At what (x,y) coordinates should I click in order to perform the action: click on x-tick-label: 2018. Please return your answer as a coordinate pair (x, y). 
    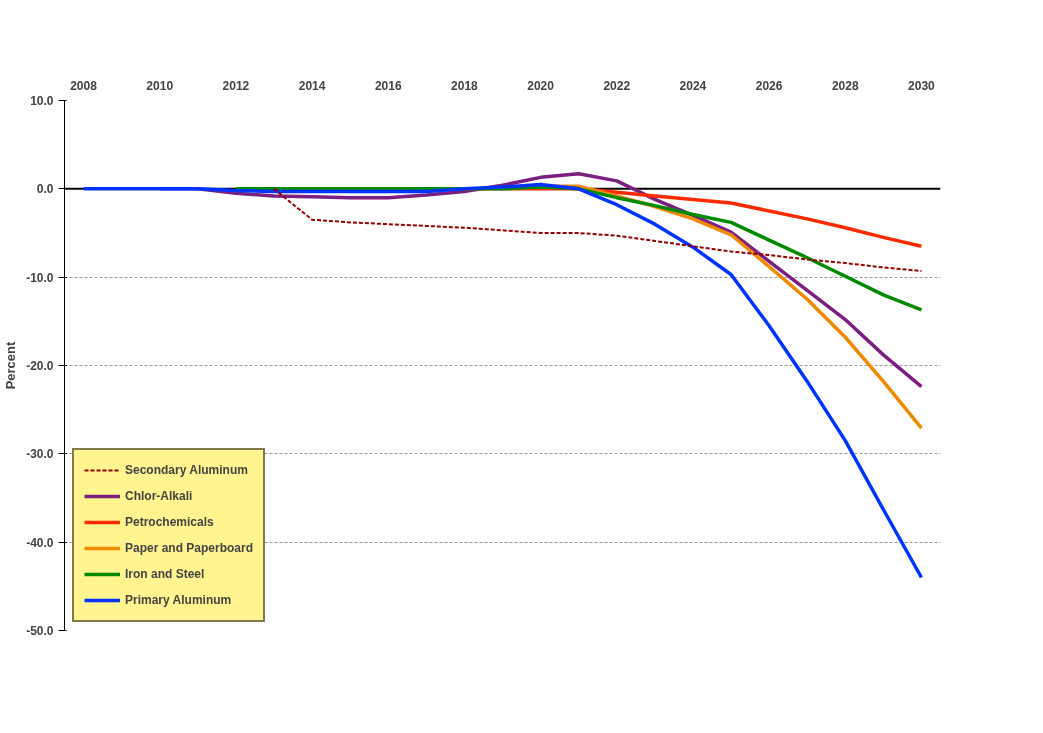
    Looking at the image, I should click on (465, 85).